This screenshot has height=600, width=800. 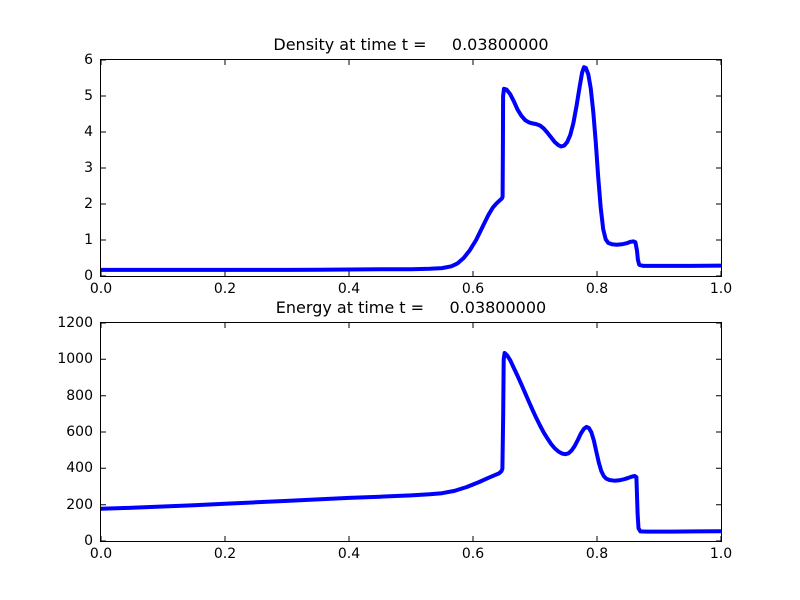 I want to click on density-ytick-label: 5, so click(x=88, y=96).